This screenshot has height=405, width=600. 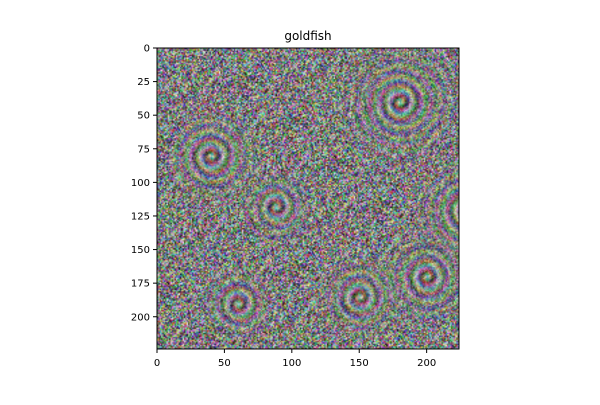 What do you see at coordinates (143, 149) in the screenshot?
I see `y-tick-label: 75` at bounding box center [143, 149].